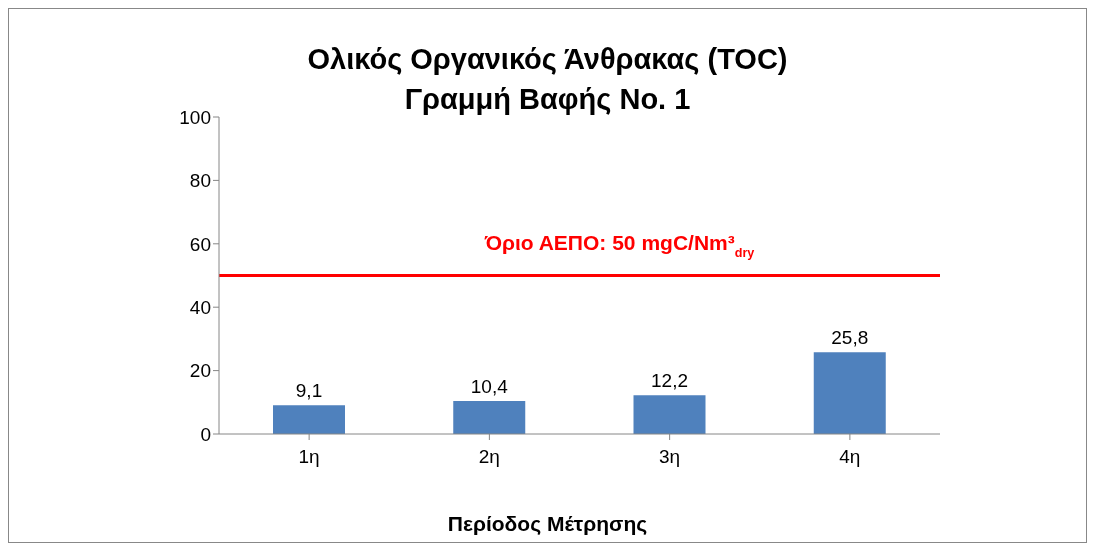 This screenshot has width=1093, height=549. Describe the element at coordinates (489, 457) in the screenshot. I see `x-tick-label: 2η` at that location.